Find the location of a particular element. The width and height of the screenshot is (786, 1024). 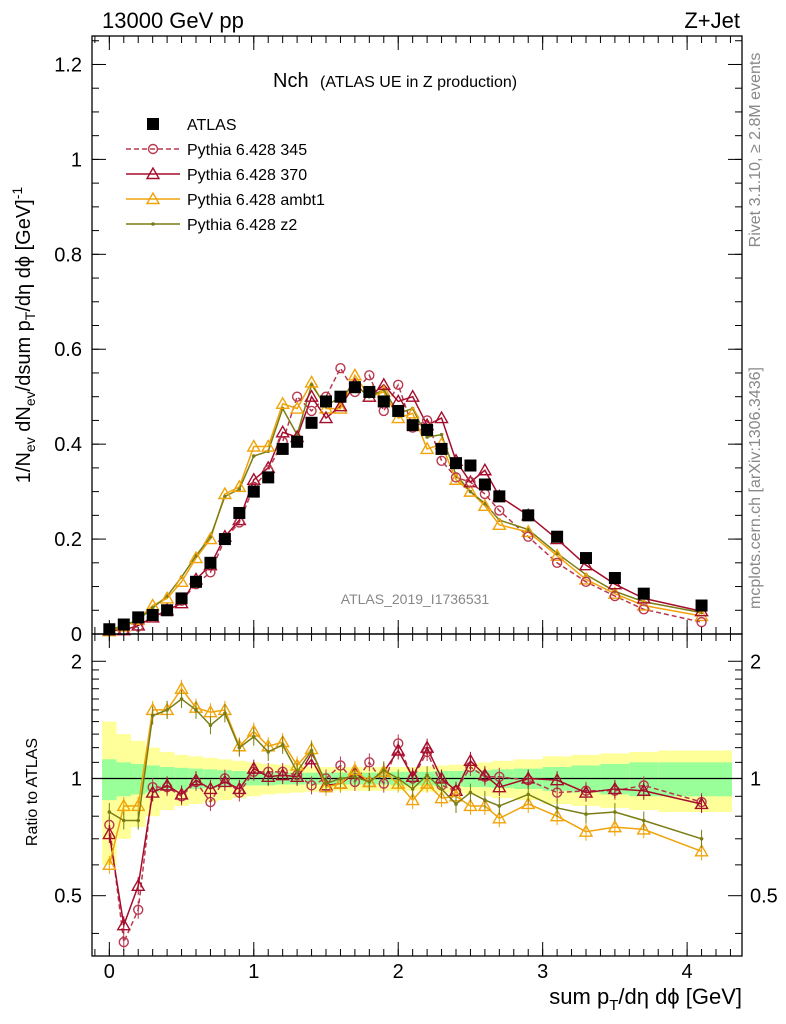

y-tick-label: 0 is located at coordinates (76, 635).